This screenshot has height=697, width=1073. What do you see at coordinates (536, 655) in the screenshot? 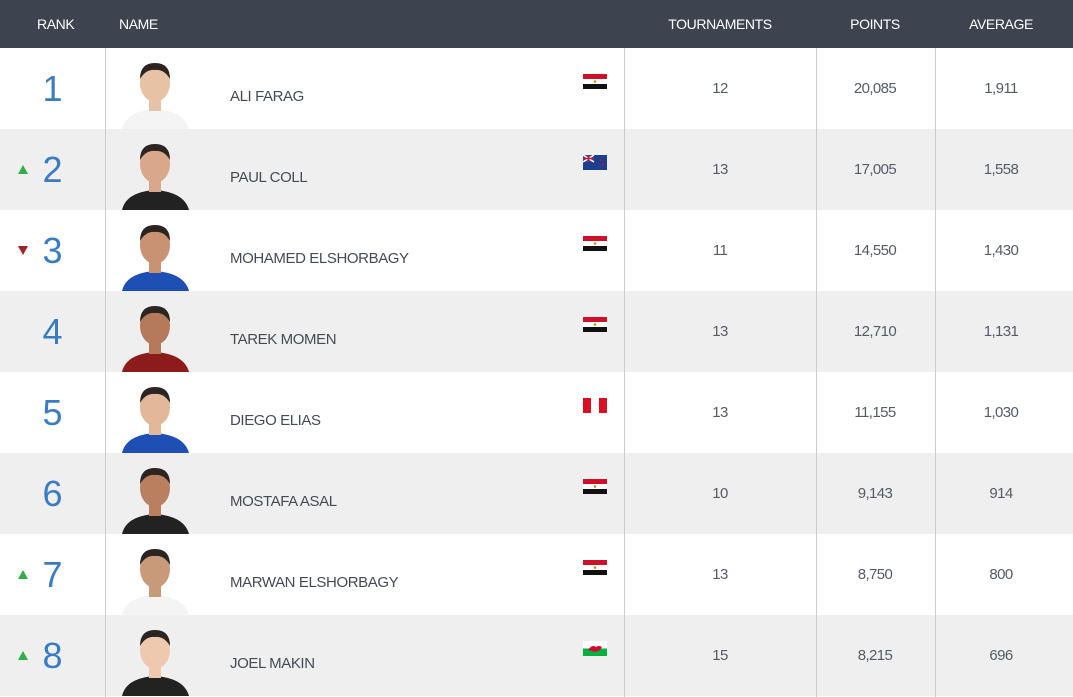
I see `table-row: 8 JOEL MAKIN 15 8,215 696` at bounding box center [536, 655].